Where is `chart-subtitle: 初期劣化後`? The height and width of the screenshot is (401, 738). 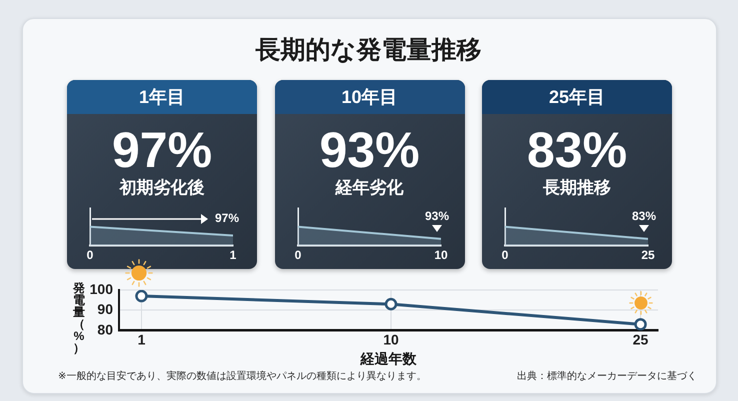
chart-subtitle: 初期劣化後 is located at coordinates (162, 188).